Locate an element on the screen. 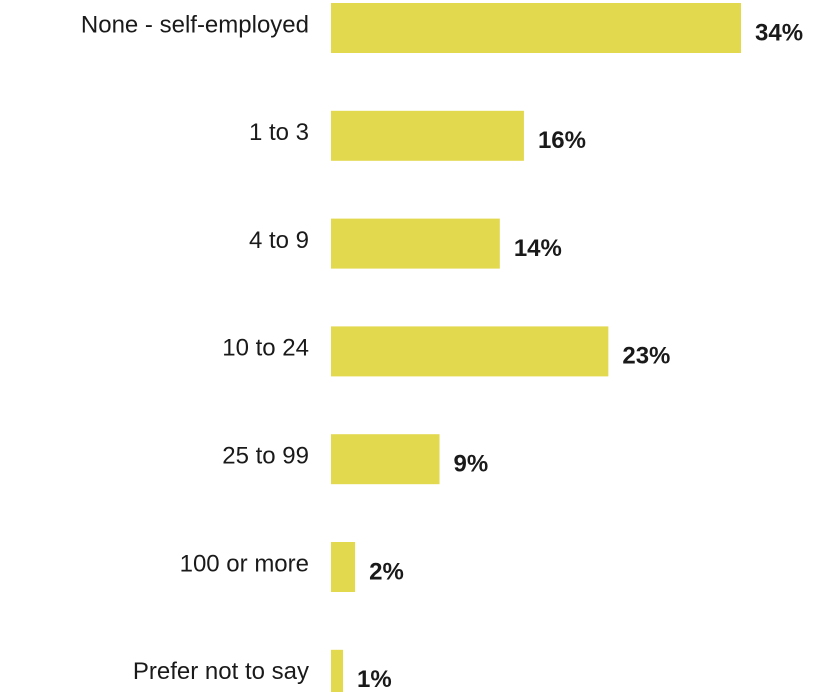 The image size is (825, 692). category-label-5: 25 to 99 is located at coordinates (265, 456).